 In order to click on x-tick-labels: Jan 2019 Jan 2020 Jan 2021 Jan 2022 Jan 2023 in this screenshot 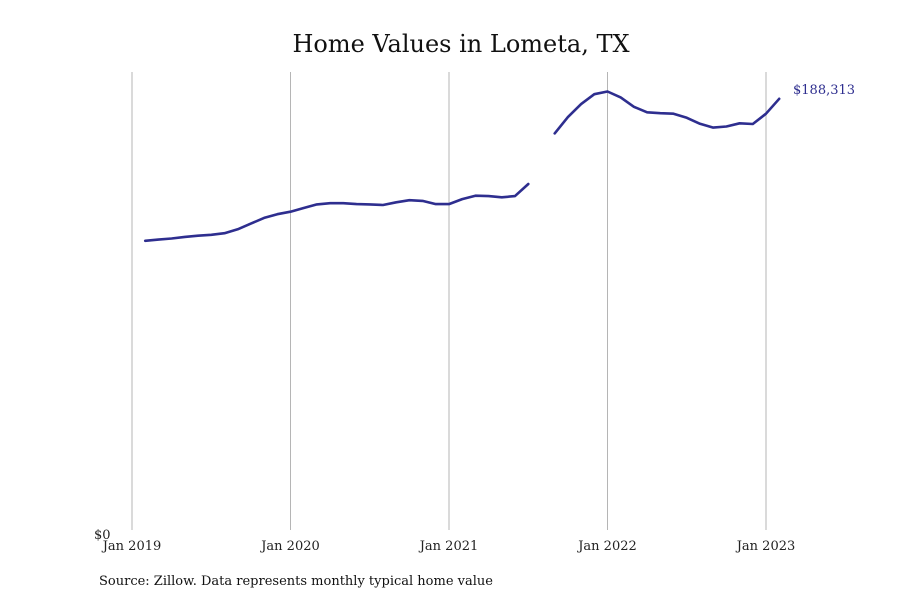, I will do `click(448, 546)`.